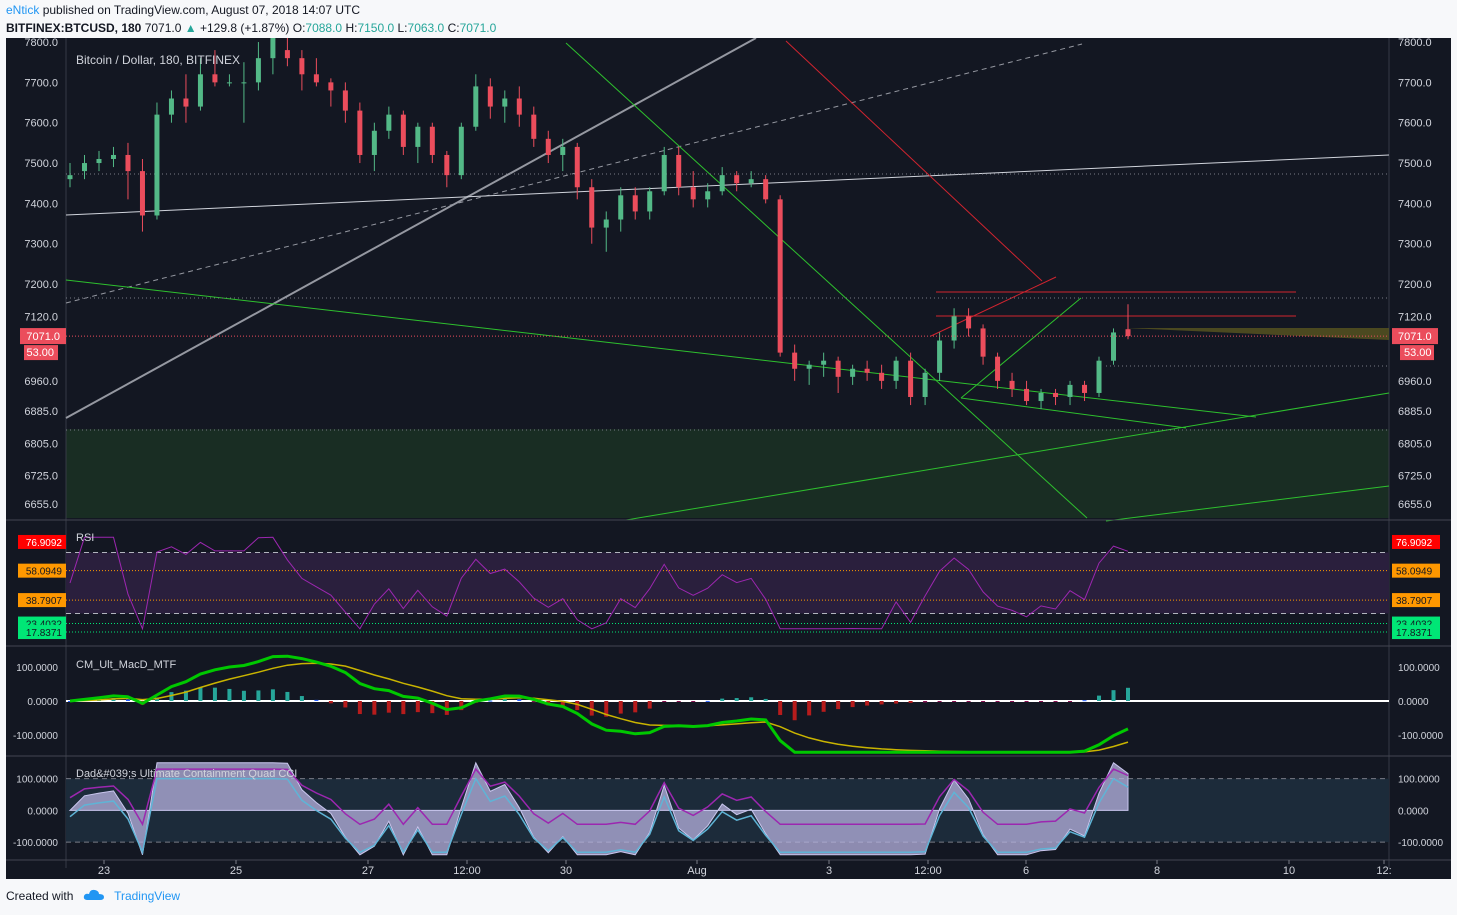 Image resolution: width=1457 pixels, height=915 pixels. Describe the element at coordinates (42, 811) in the screenshot. I see `cci-tick-left: 0.0000` at that location.